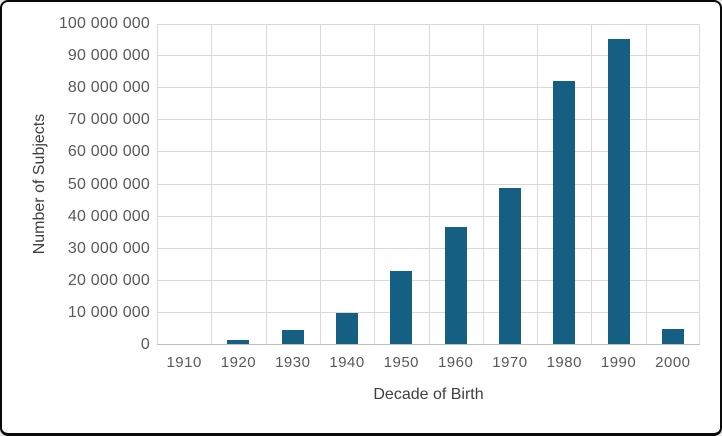  What do you see at coordinates (428, 394) in the screenshot?
I see `x-axis-title: Decade of Birth` at bounding box center [428, 394].